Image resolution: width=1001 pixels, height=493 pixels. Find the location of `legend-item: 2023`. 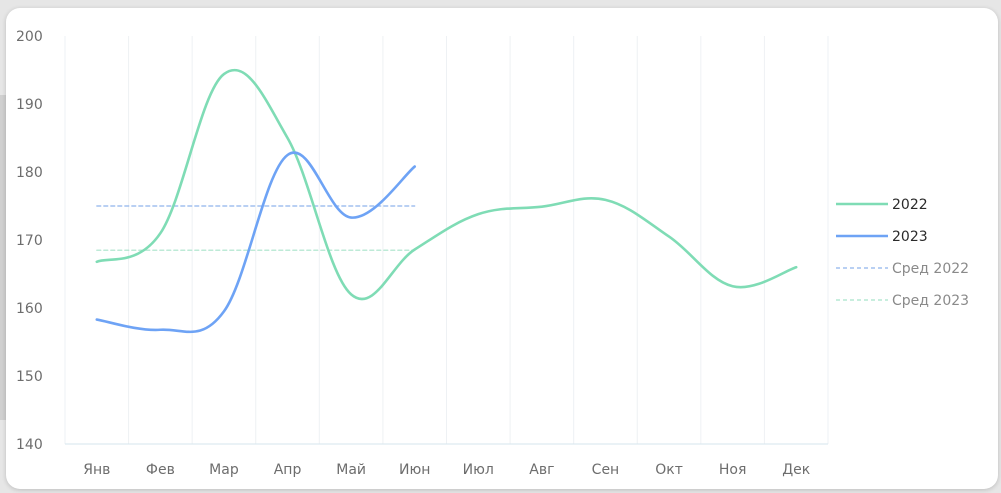

legend-item: 2023 is located at coordinates (882, 237).